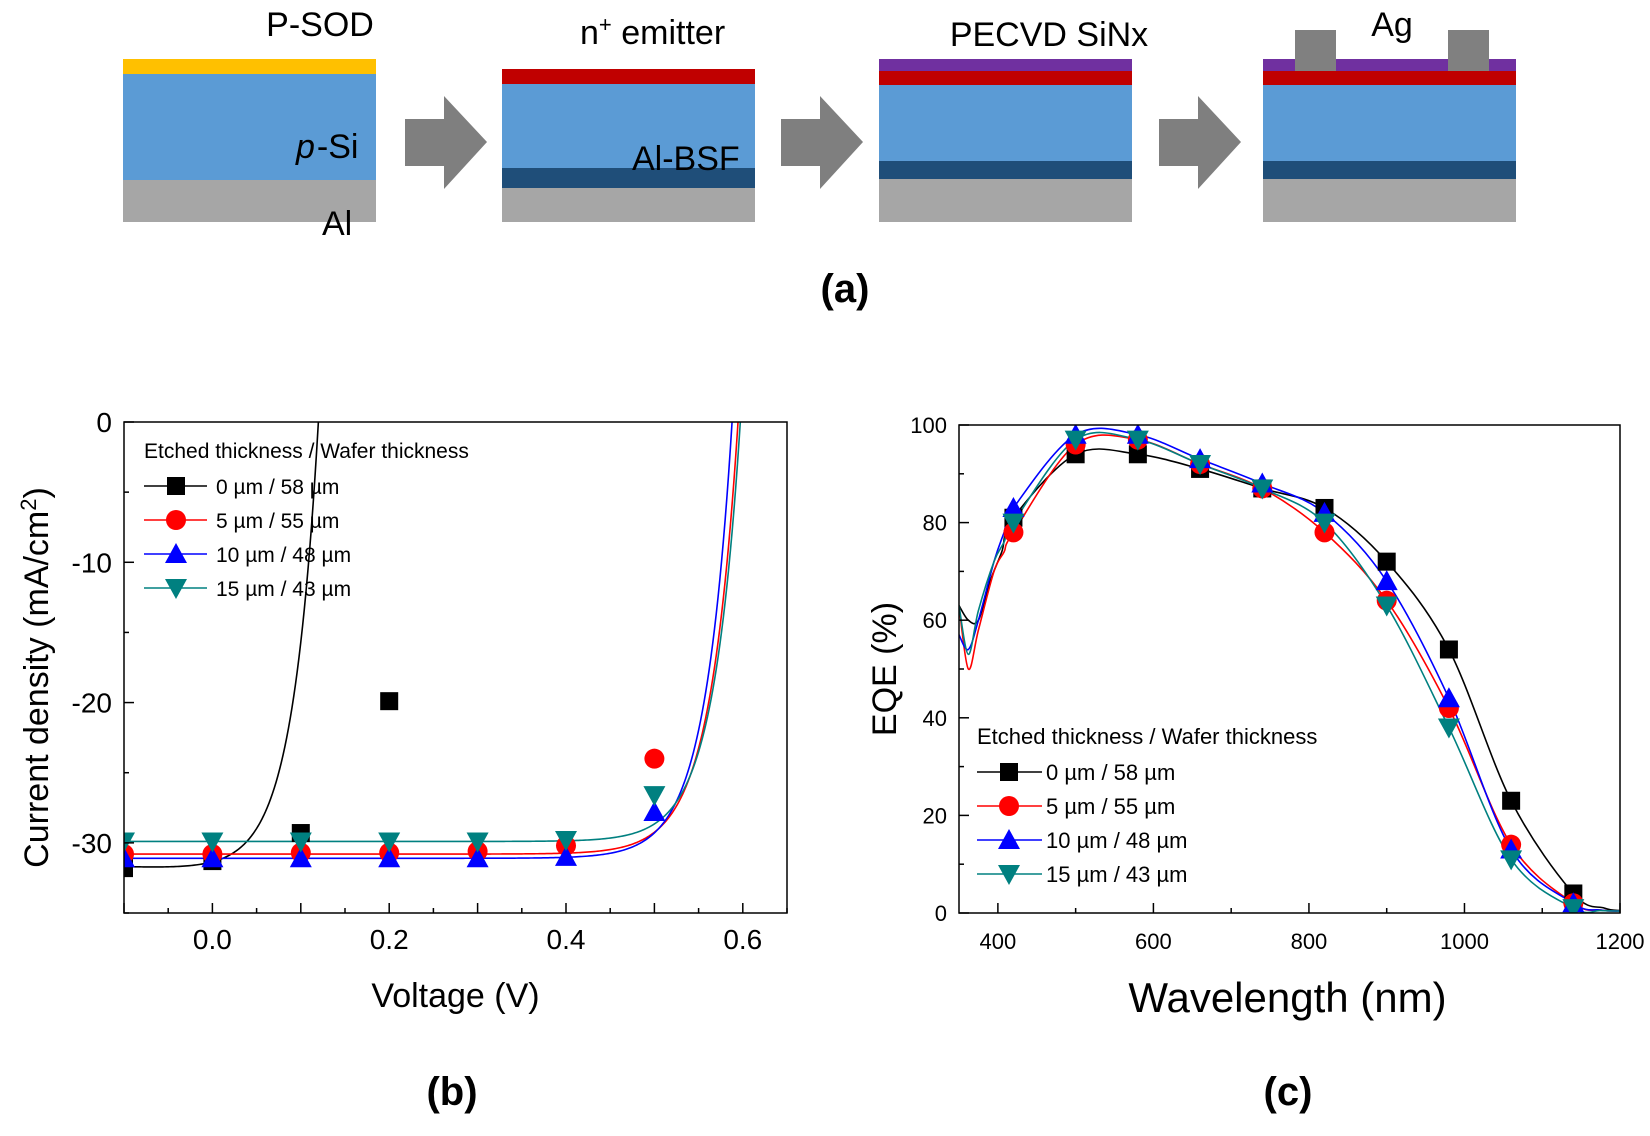 Image resolution: width=1650 pixels, height=1136 pixels. I want to click on x-tick-label: 0.0, so click(212, 939).